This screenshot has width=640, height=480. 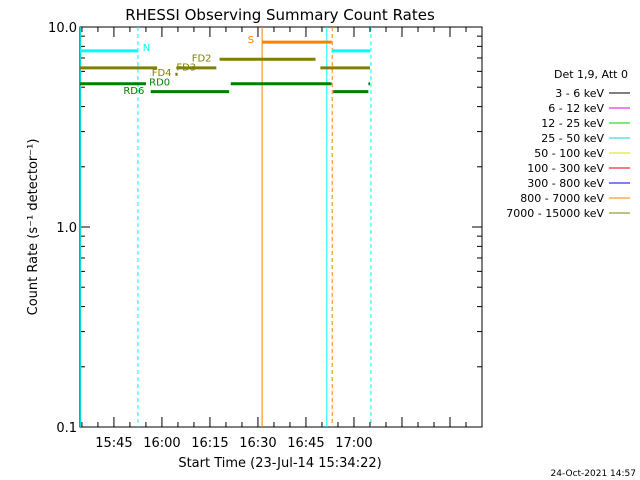 I want to click on y-tick-label: 1.0, so click(x=66, y=228).